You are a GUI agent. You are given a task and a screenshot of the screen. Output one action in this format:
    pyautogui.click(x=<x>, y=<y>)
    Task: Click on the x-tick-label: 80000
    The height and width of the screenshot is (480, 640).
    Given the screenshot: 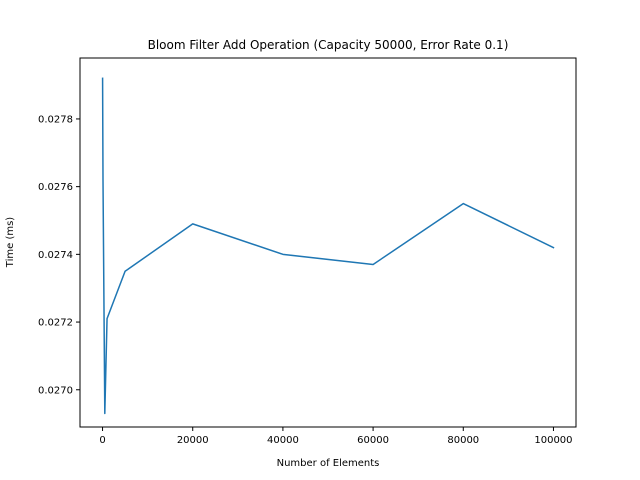 What is the action you would take?
    pyautogui.click(x=463, y=440)
    